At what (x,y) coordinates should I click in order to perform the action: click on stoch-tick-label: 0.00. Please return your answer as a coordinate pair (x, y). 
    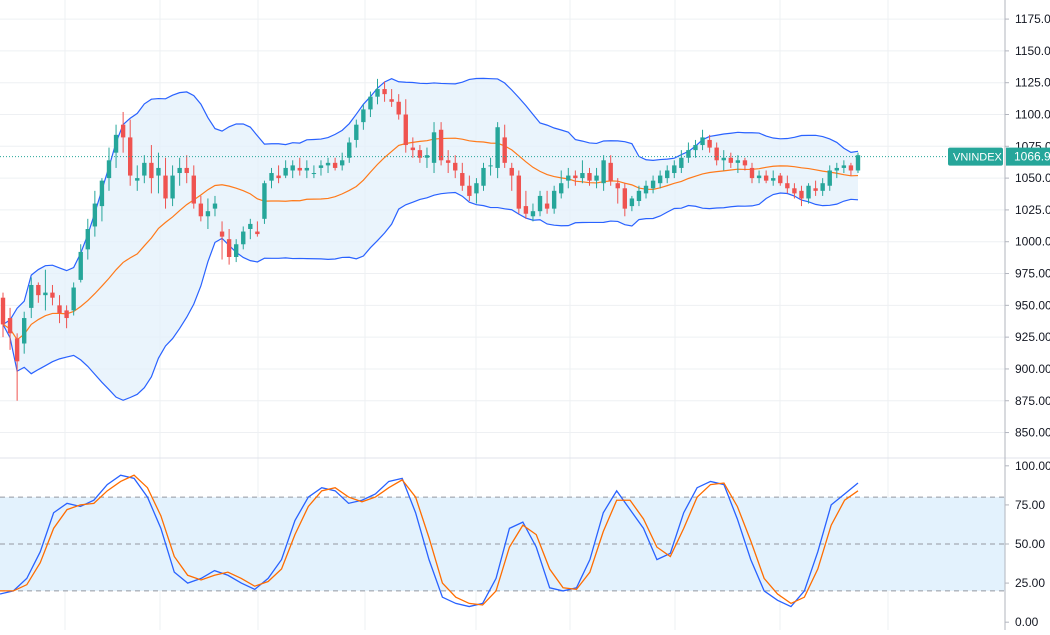
    Looking at the image, I should click on (1027, 622).